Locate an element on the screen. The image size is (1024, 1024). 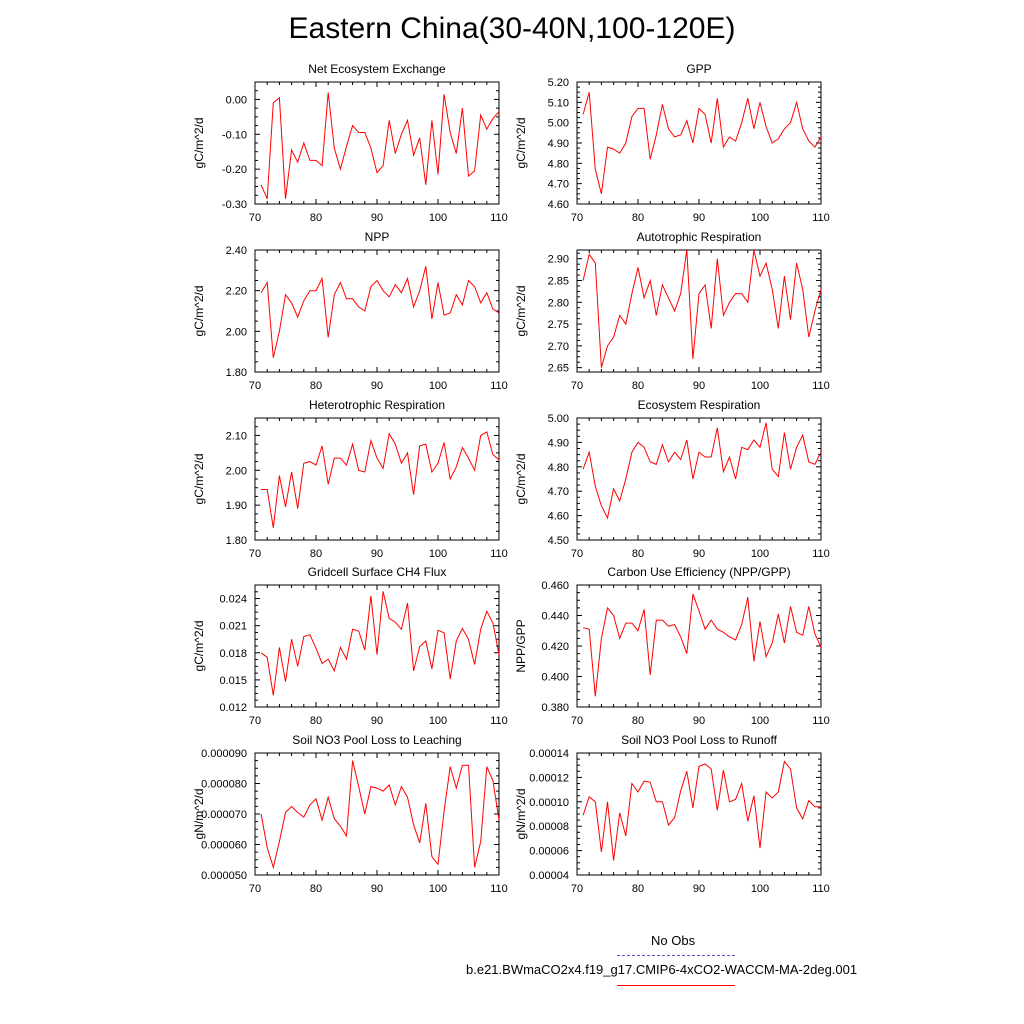
y-tick-label: 5.00 is located at coordinates (558, 419).